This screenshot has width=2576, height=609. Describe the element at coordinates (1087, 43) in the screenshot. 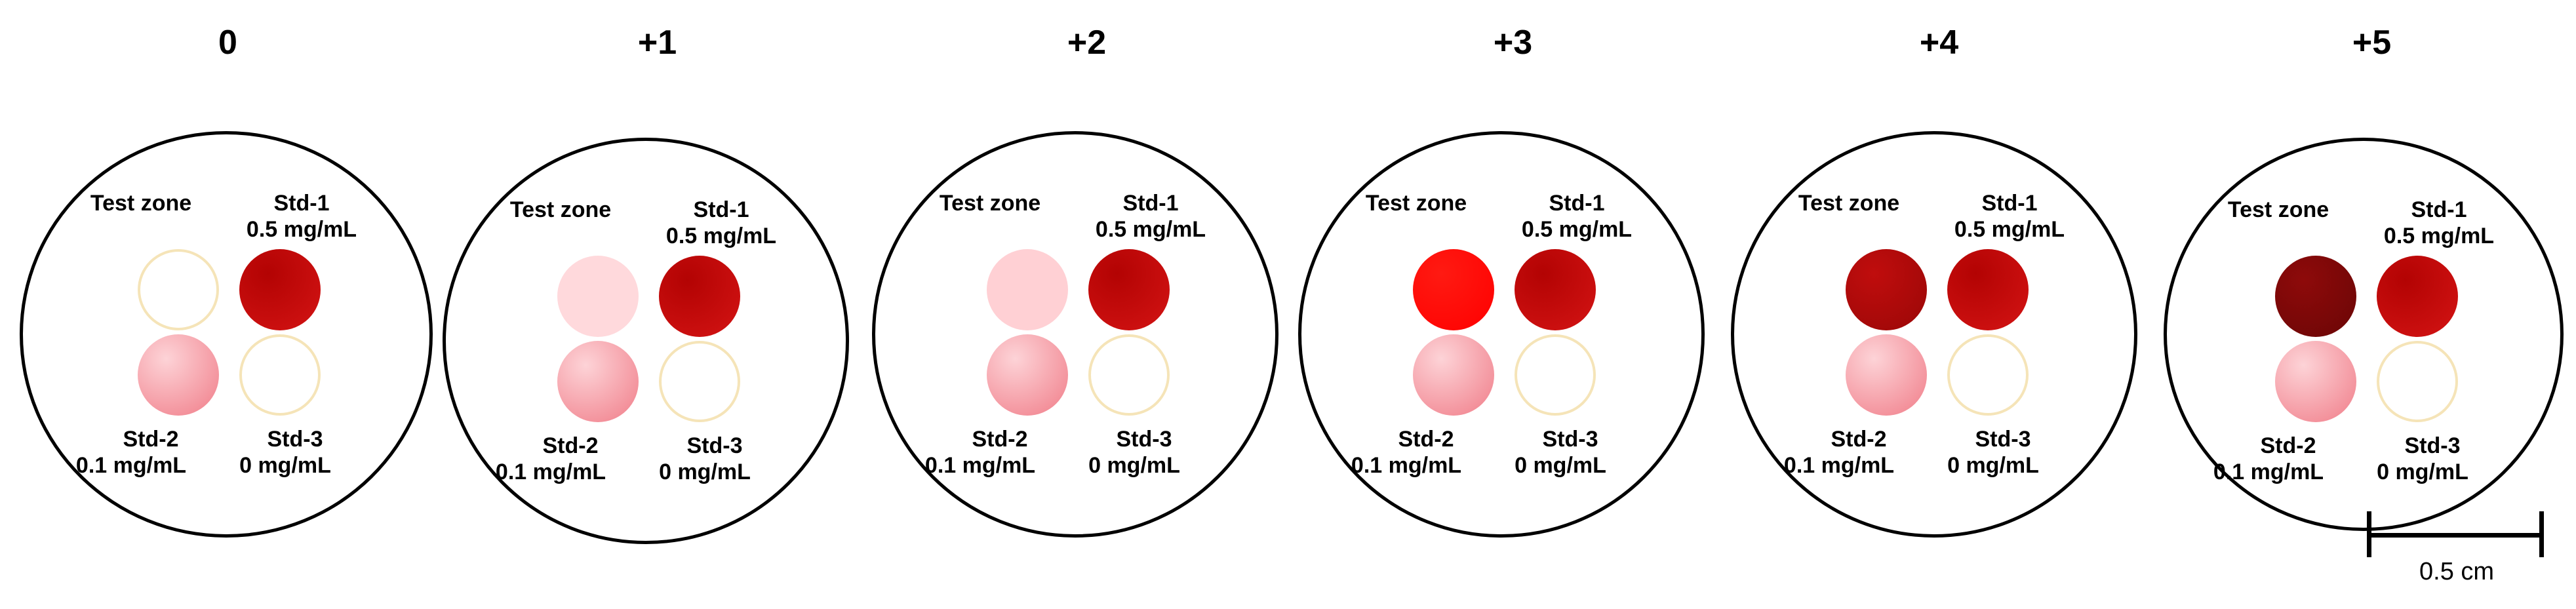

I see `grade-label: +2` at that location.